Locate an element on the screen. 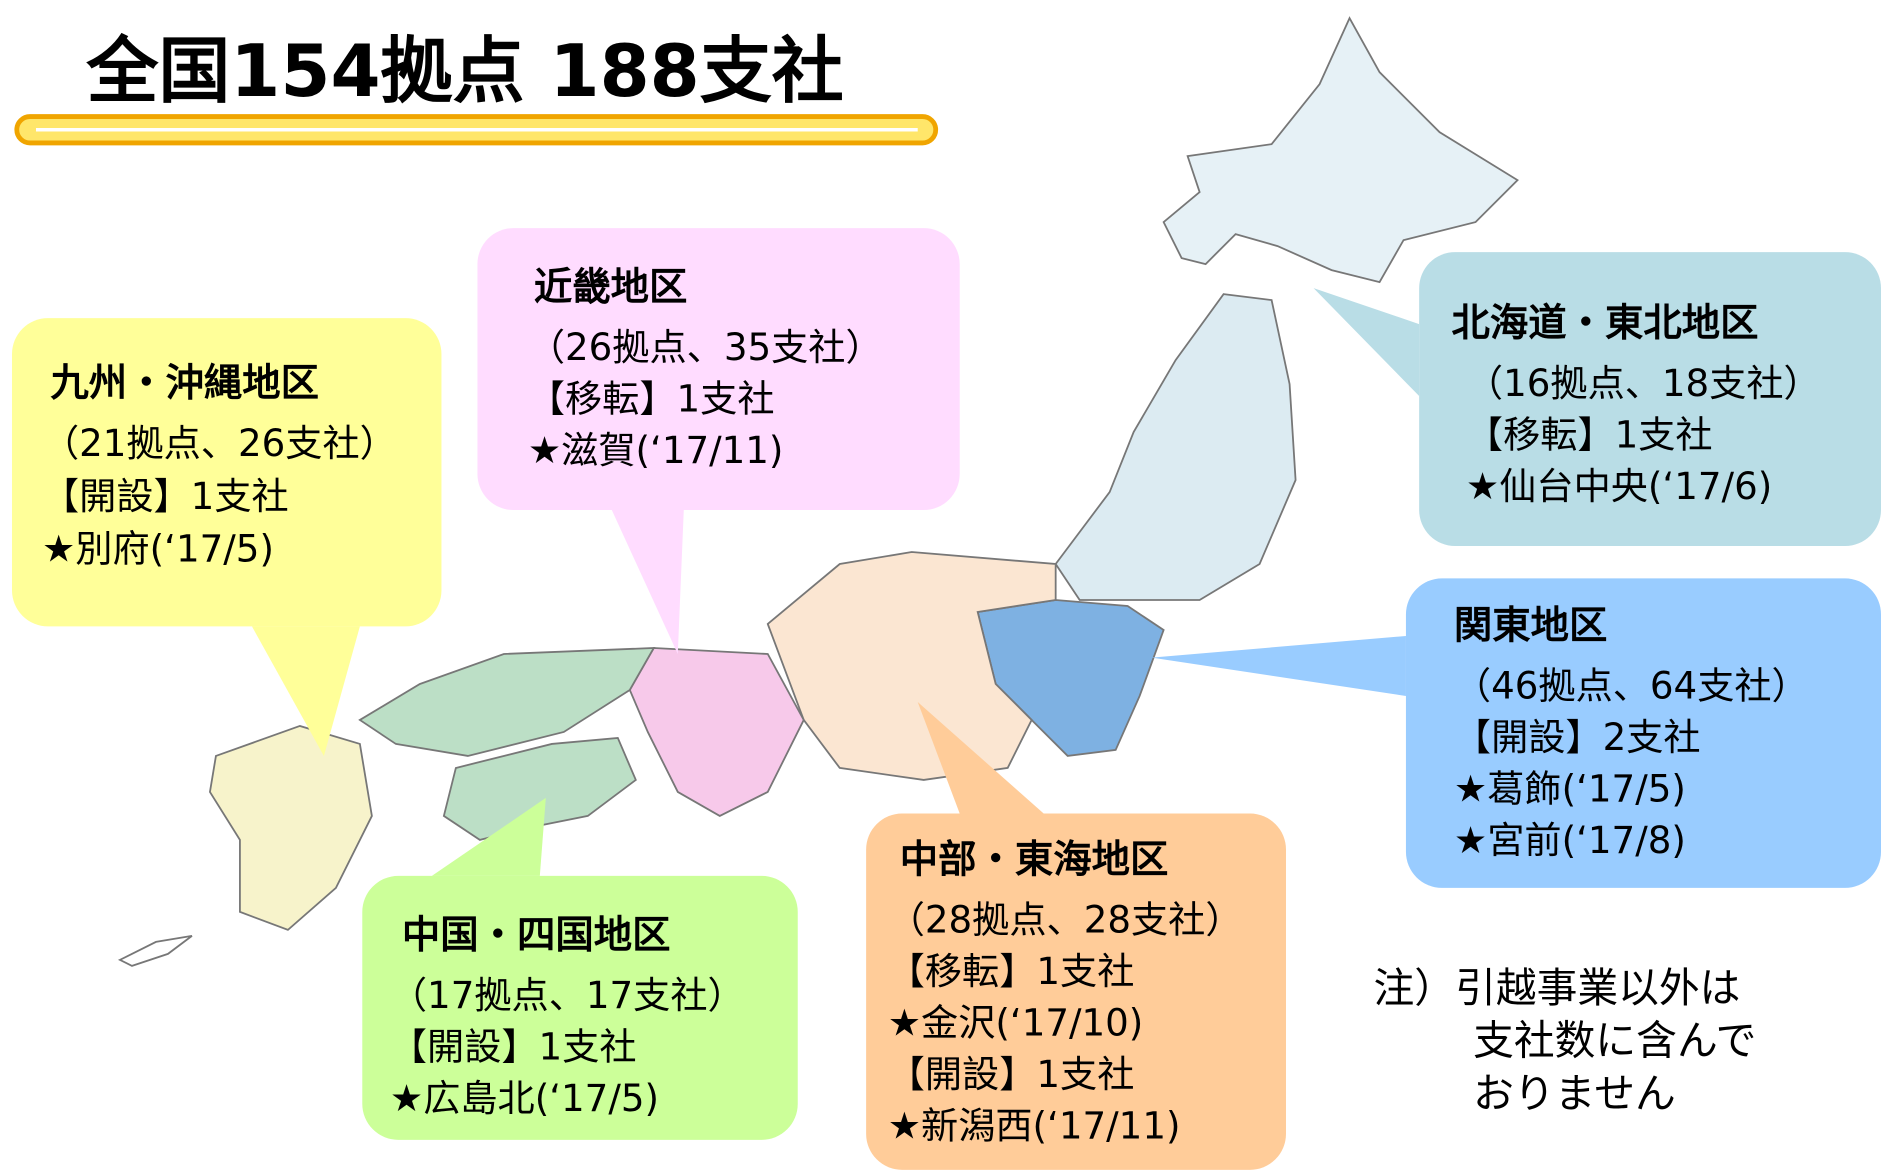 This screenshot has width=1881, height=1170. title: 全国154拠点 188支社 is located at coordinates (464, 71).